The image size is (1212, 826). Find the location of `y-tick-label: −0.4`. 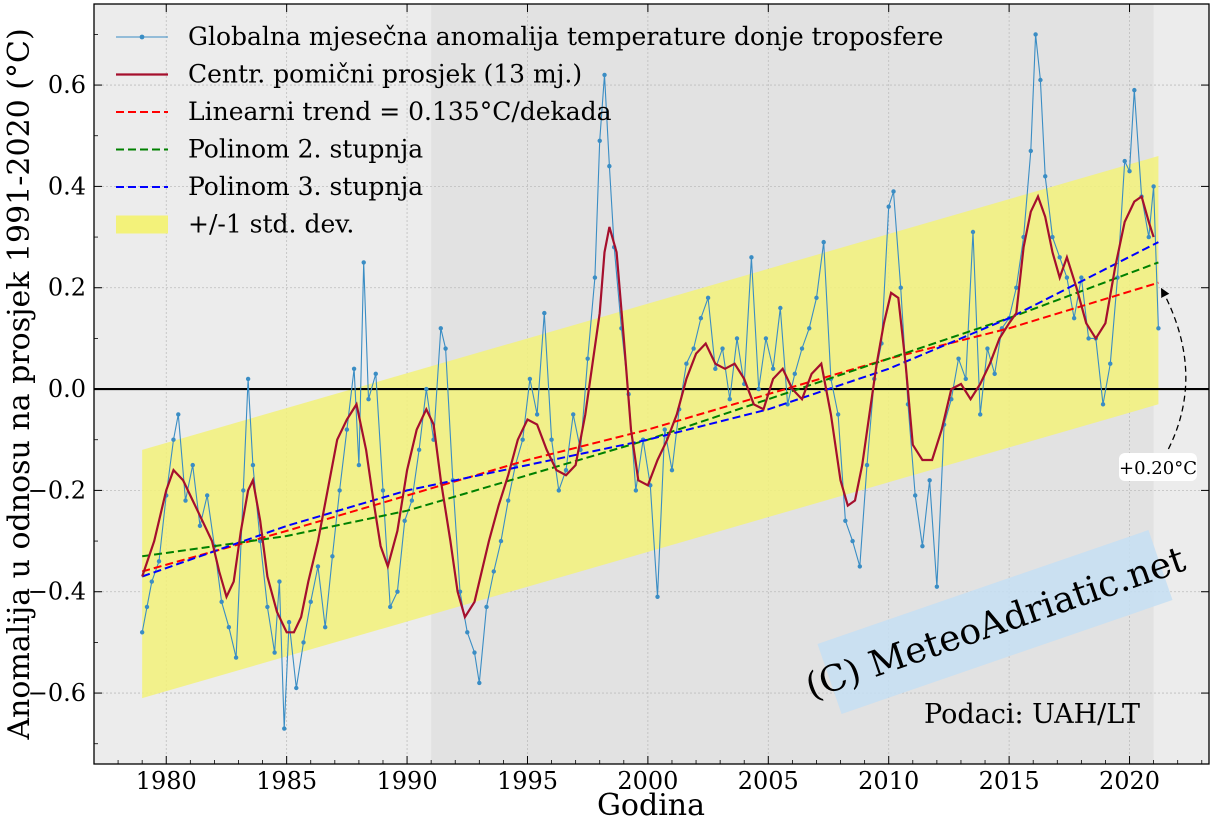

y-tick-label: −0.4 is located at coordinates (57, 592).